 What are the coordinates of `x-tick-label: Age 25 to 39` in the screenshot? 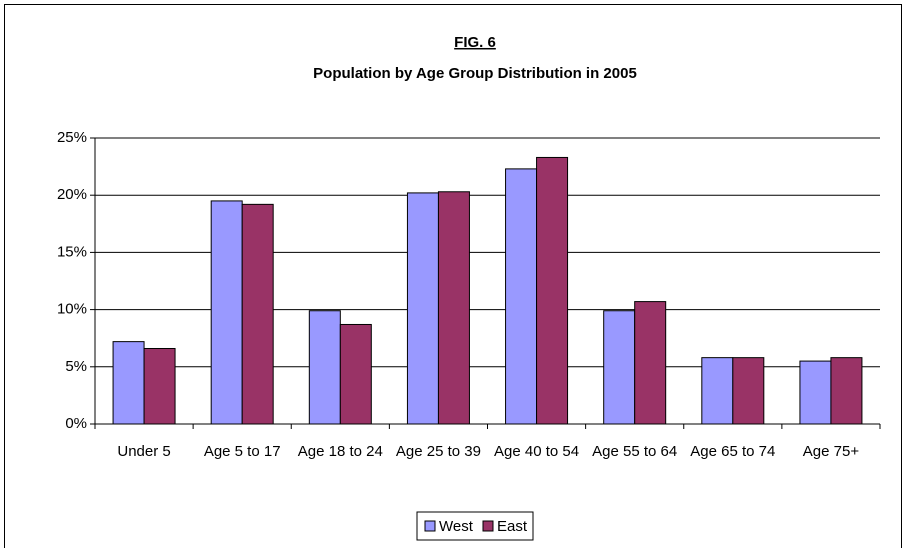 It's located at (438, 451).